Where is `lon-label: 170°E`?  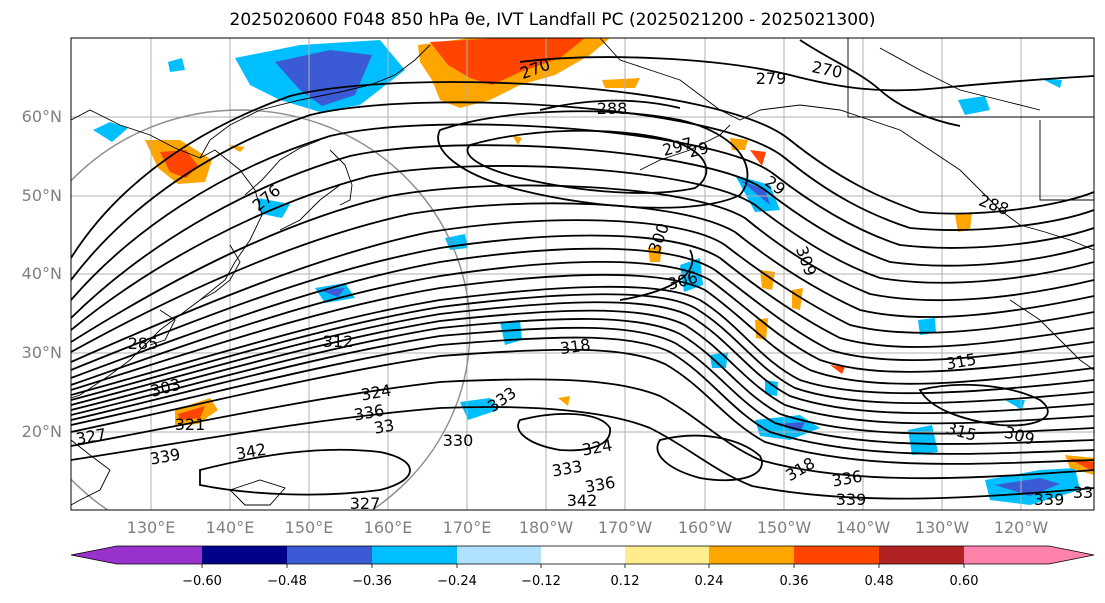
lon-label: 170°E is located at coordinates (467, 527).